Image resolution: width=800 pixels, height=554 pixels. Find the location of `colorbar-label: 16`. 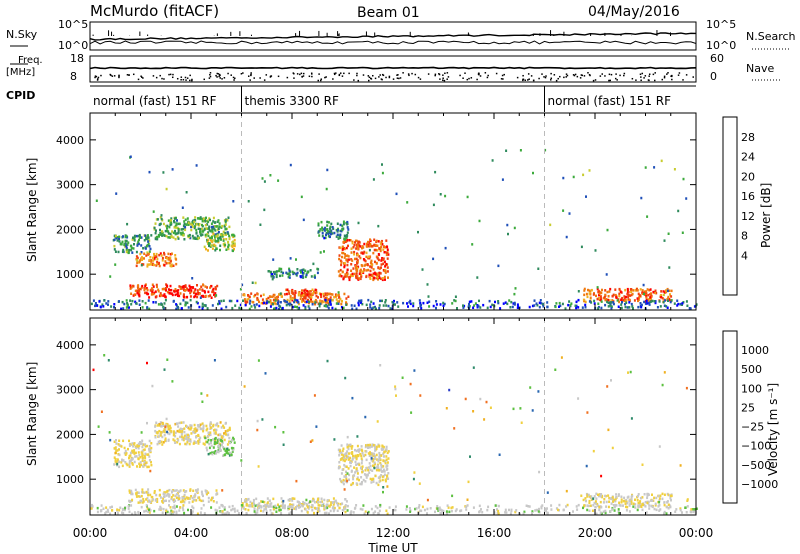

colorbar-label: 16 is located at coordinates (748, 196).